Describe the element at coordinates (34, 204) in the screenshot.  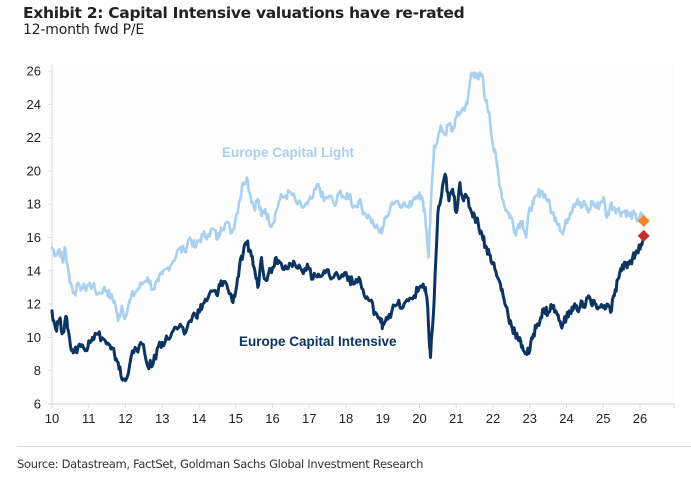
I see `y-tick-label: 18` at that location.